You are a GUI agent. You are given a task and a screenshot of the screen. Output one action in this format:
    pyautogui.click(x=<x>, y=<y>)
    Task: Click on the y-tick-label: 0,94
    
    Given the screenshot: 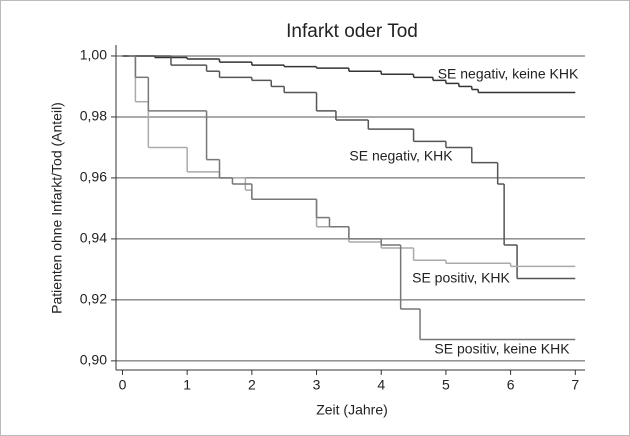 What is the action you would take?
    pyautogui.click(x=93, y=238)
    